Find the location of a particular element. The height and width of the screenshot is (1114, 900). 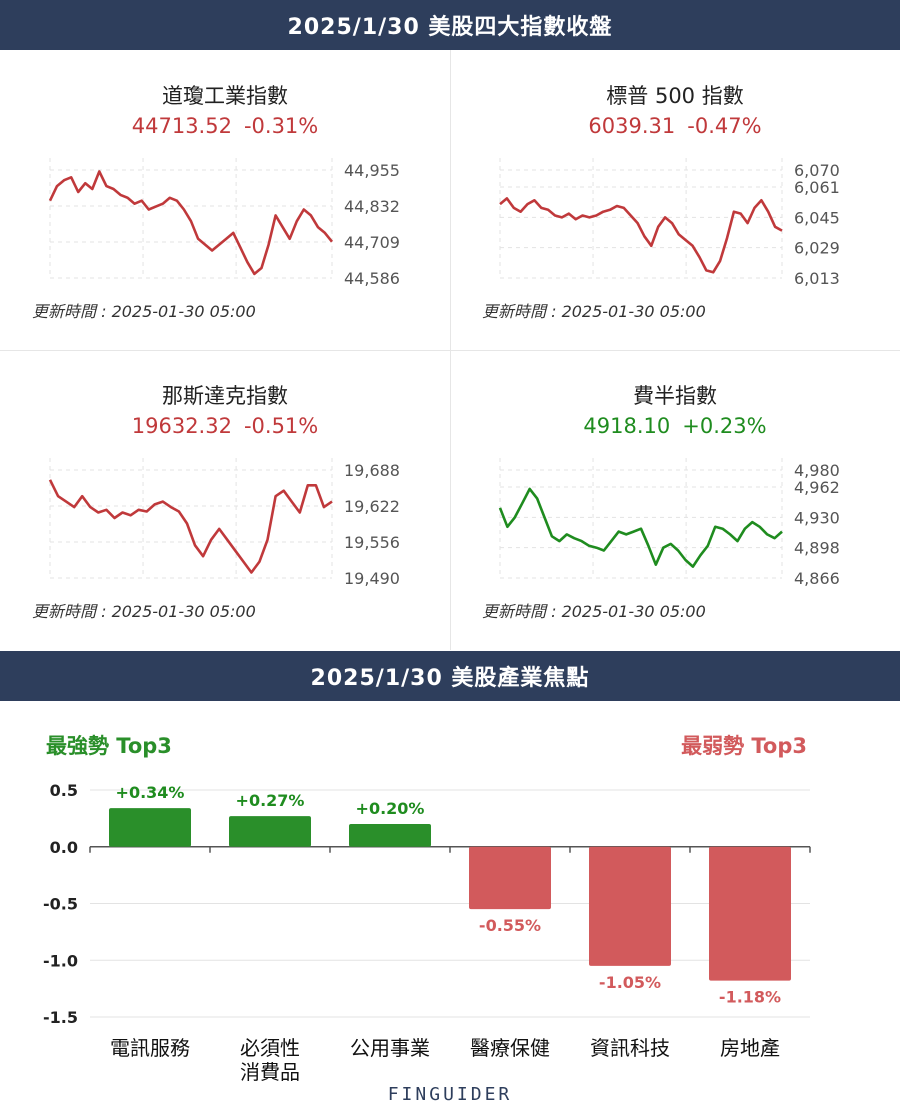

bar-data-label: -1.18% is located at coordinates (750, 997).